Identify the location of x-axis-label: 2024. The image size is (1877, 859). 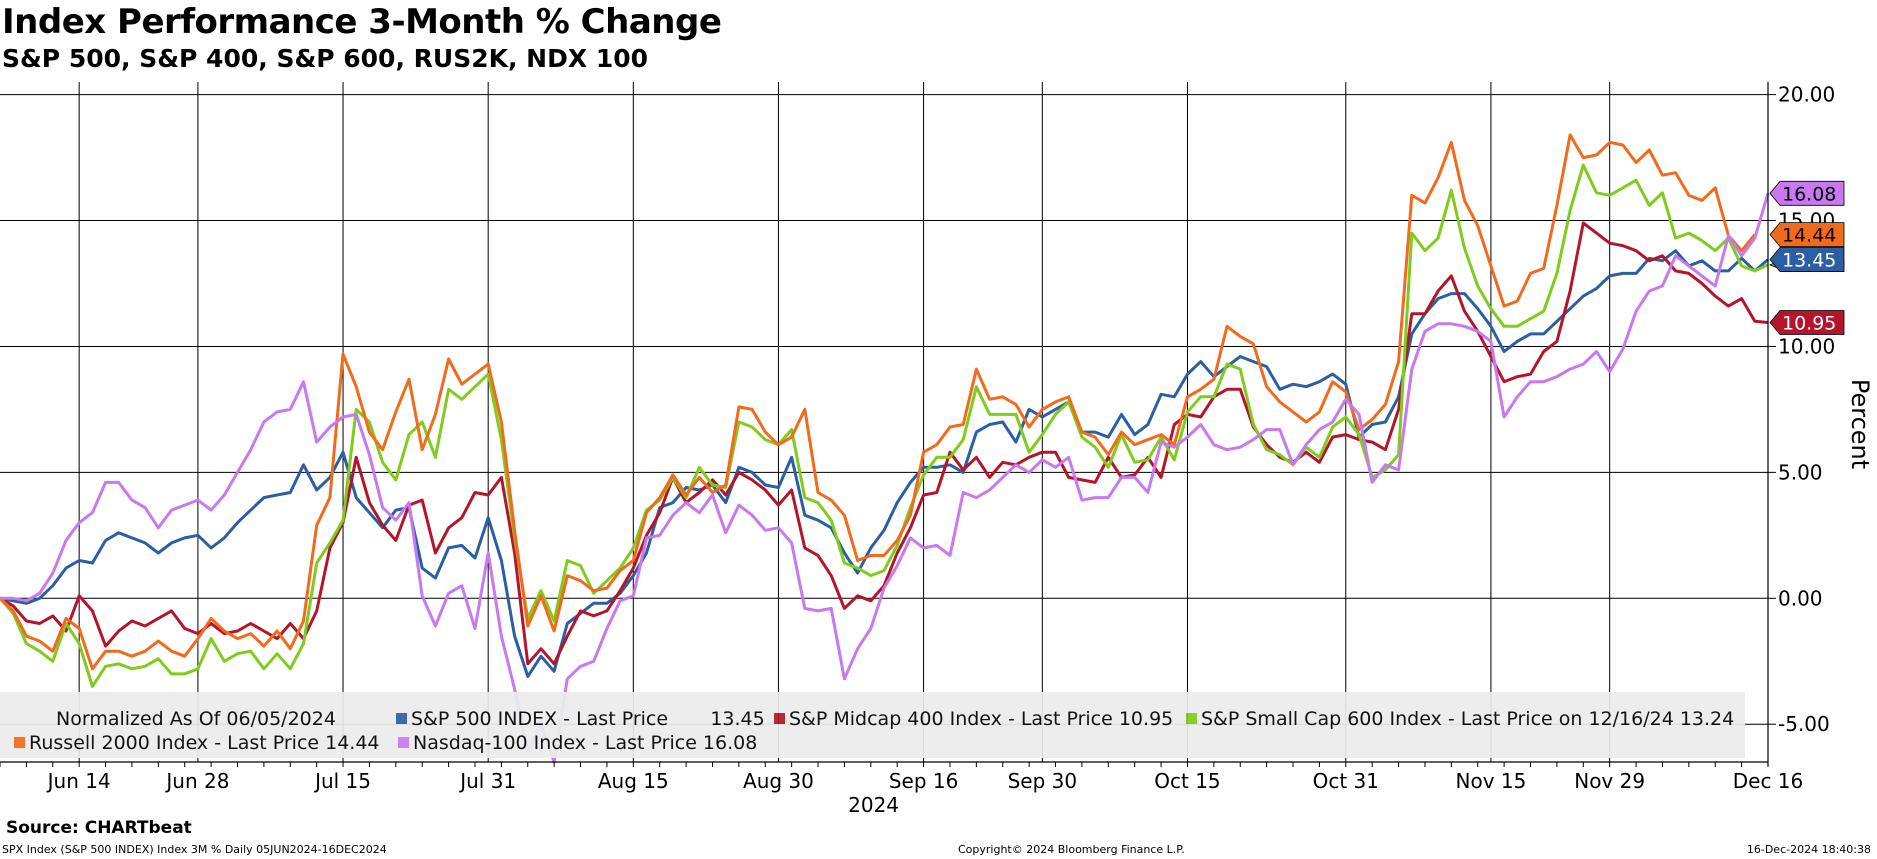
(873, 805).